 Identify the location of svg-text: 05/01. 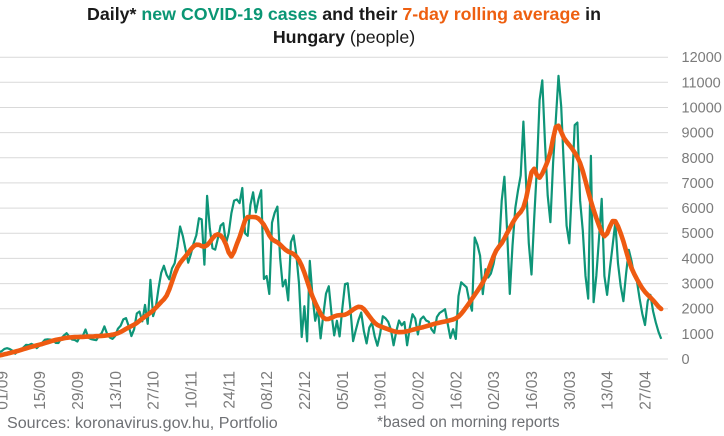
(343, 390).